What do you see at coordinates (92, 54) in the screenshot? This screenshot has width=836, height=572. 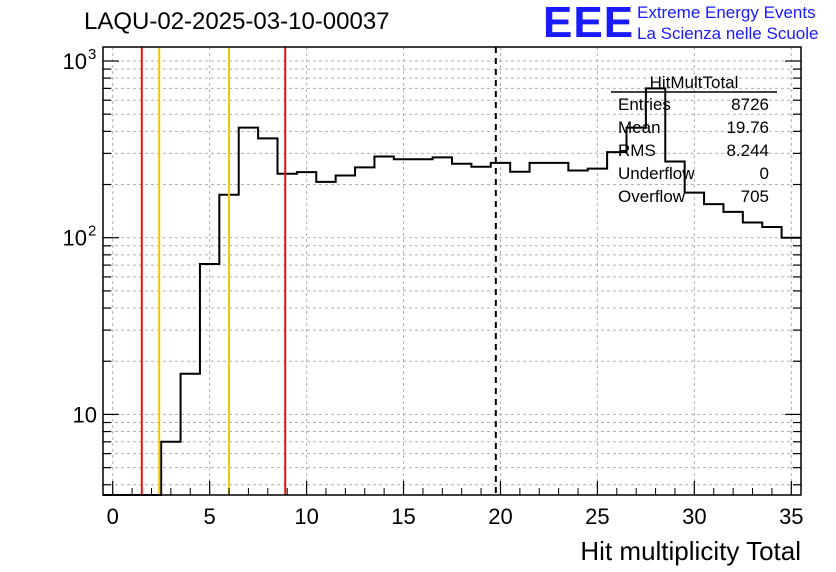 I see `y-tick-exponent: 3` at bounding box center [92, 54].